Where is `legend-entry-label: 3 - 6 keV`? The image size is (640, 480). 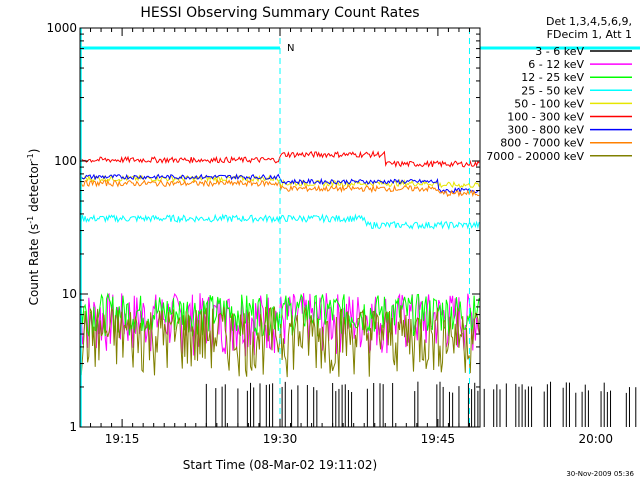
legend-entry-label: 3 - 6 keV is located at coordinates (559, 51).